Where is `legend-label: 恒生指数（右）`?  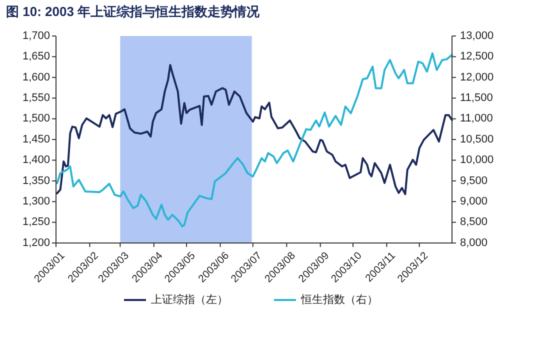 legend-label: 恒生指数（右） is located at coordinates (339, 299).